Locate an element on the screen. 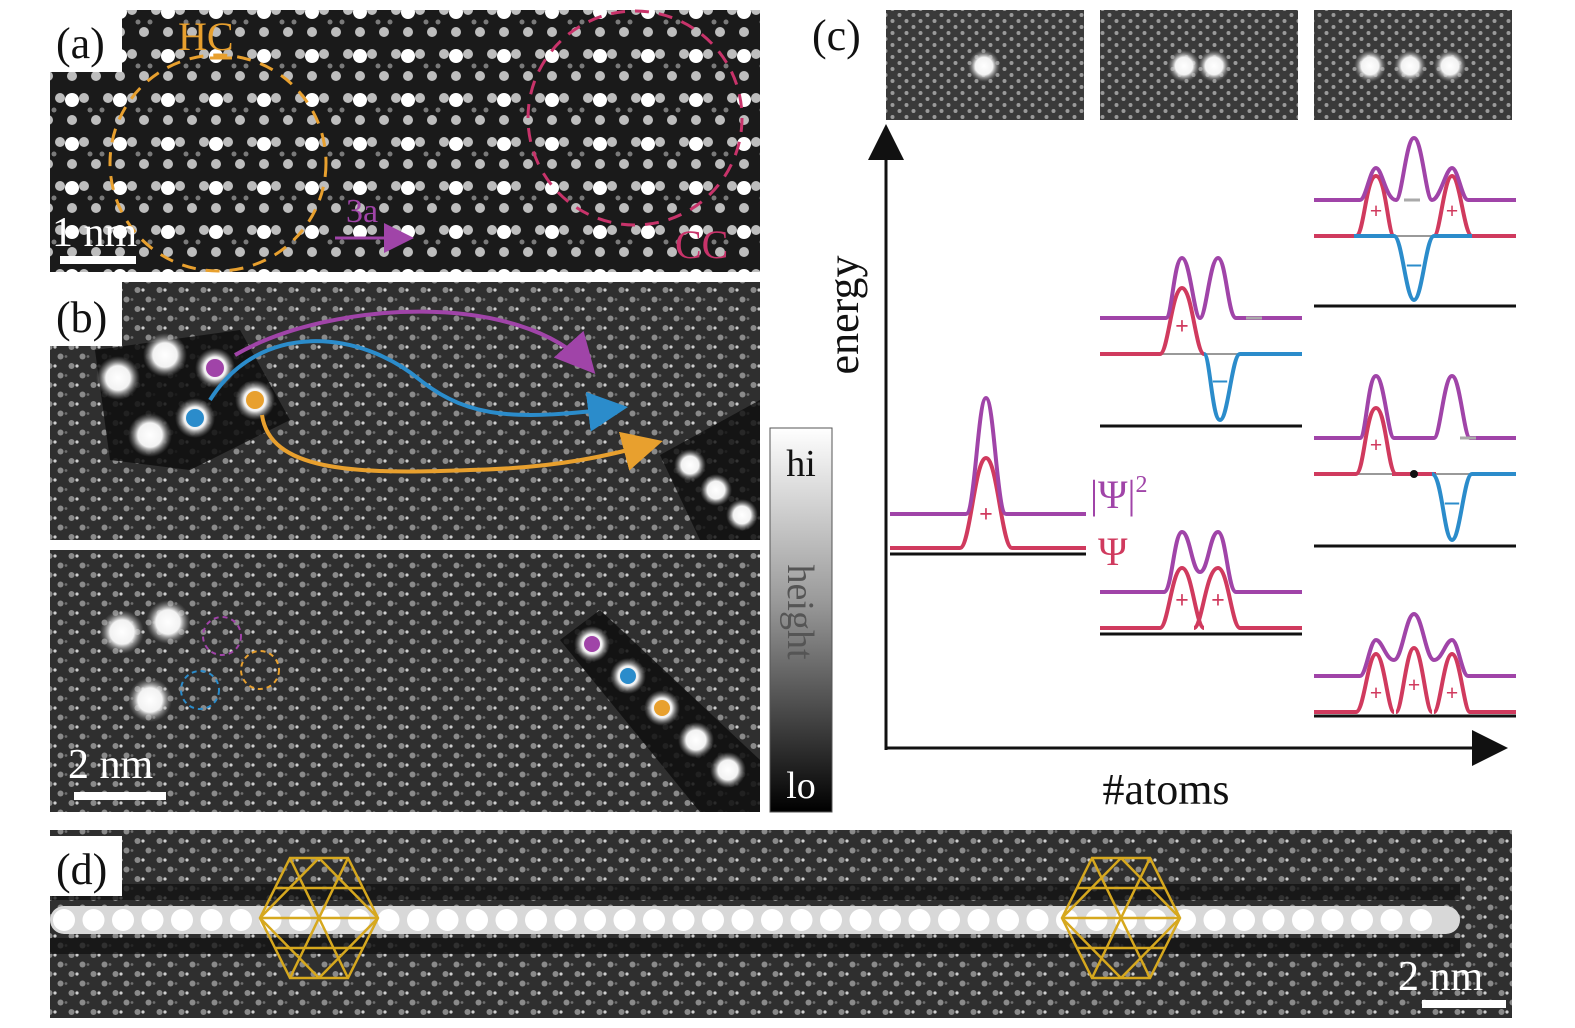 This screenshot has width=1575, height=1028. hc-label: HC is located at coordinates (206, 36).